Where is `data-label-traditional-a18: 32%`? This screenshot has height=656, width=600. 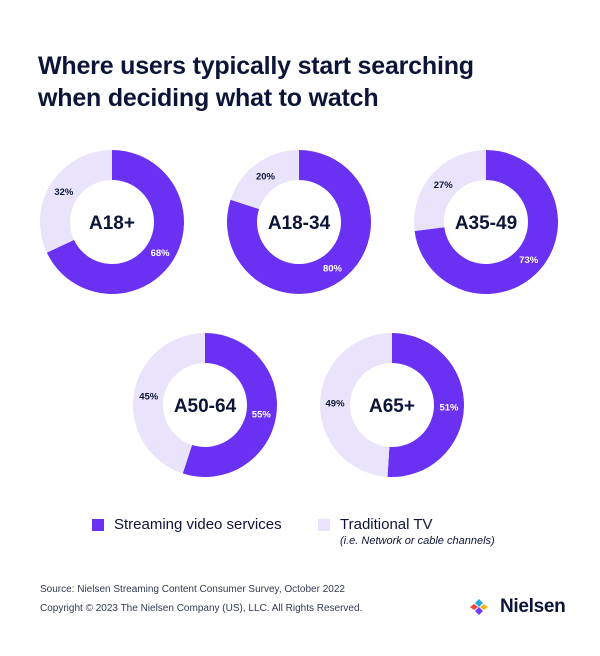
data-label-traditional-a18: 32% is located at coordinates (64, 192).